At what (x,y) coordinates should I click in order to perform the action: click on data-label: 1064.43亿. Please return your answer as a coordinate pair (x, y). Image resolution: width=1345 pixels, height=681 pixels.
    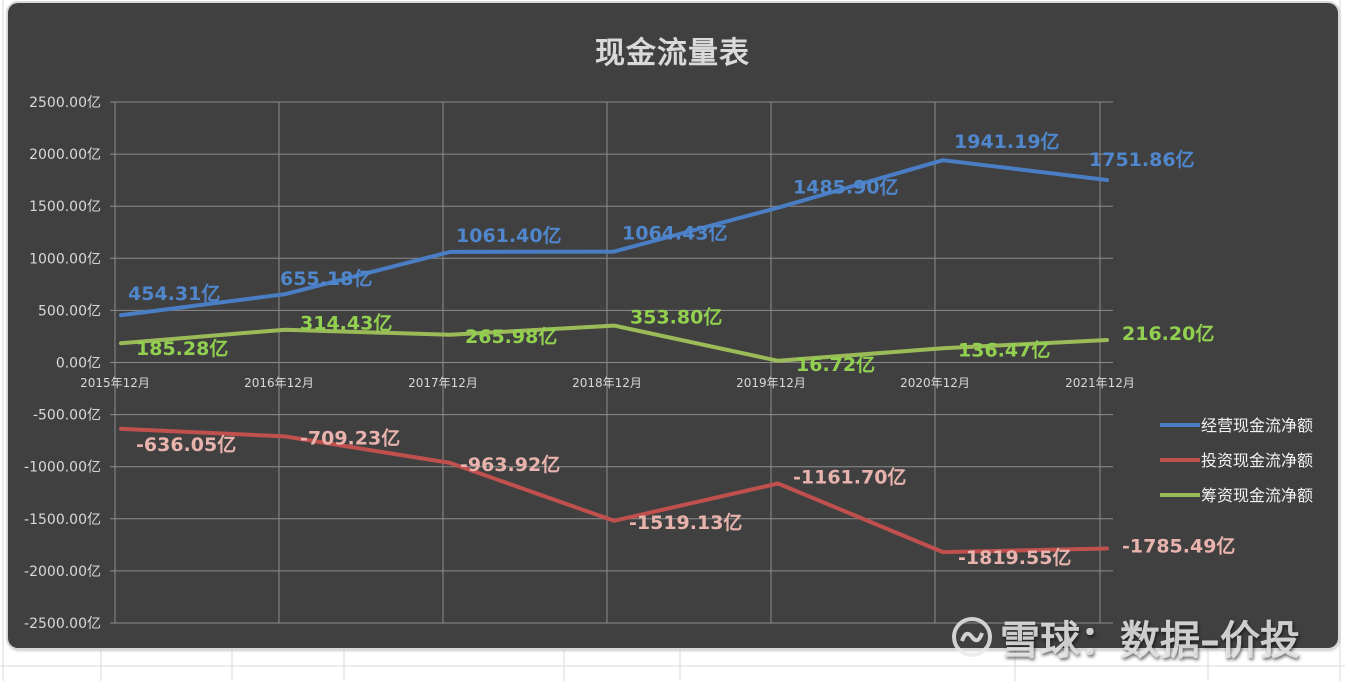
    Looking at the image, I should click on (675, 233).